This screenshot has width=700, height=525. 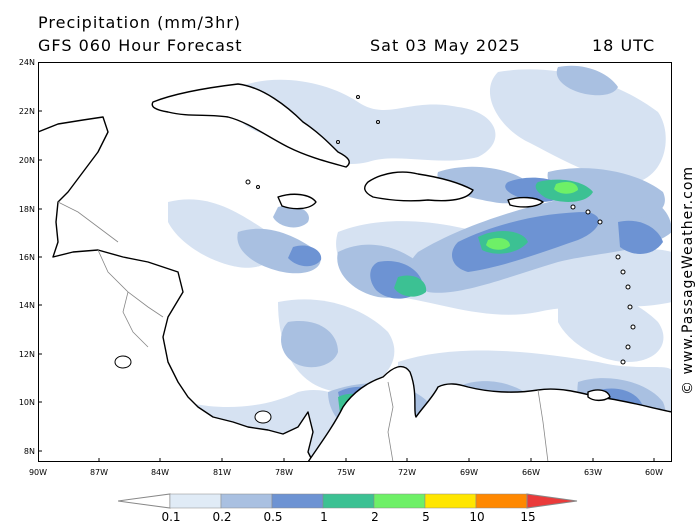 I want to click on cuba, so click(x=250, y=125).